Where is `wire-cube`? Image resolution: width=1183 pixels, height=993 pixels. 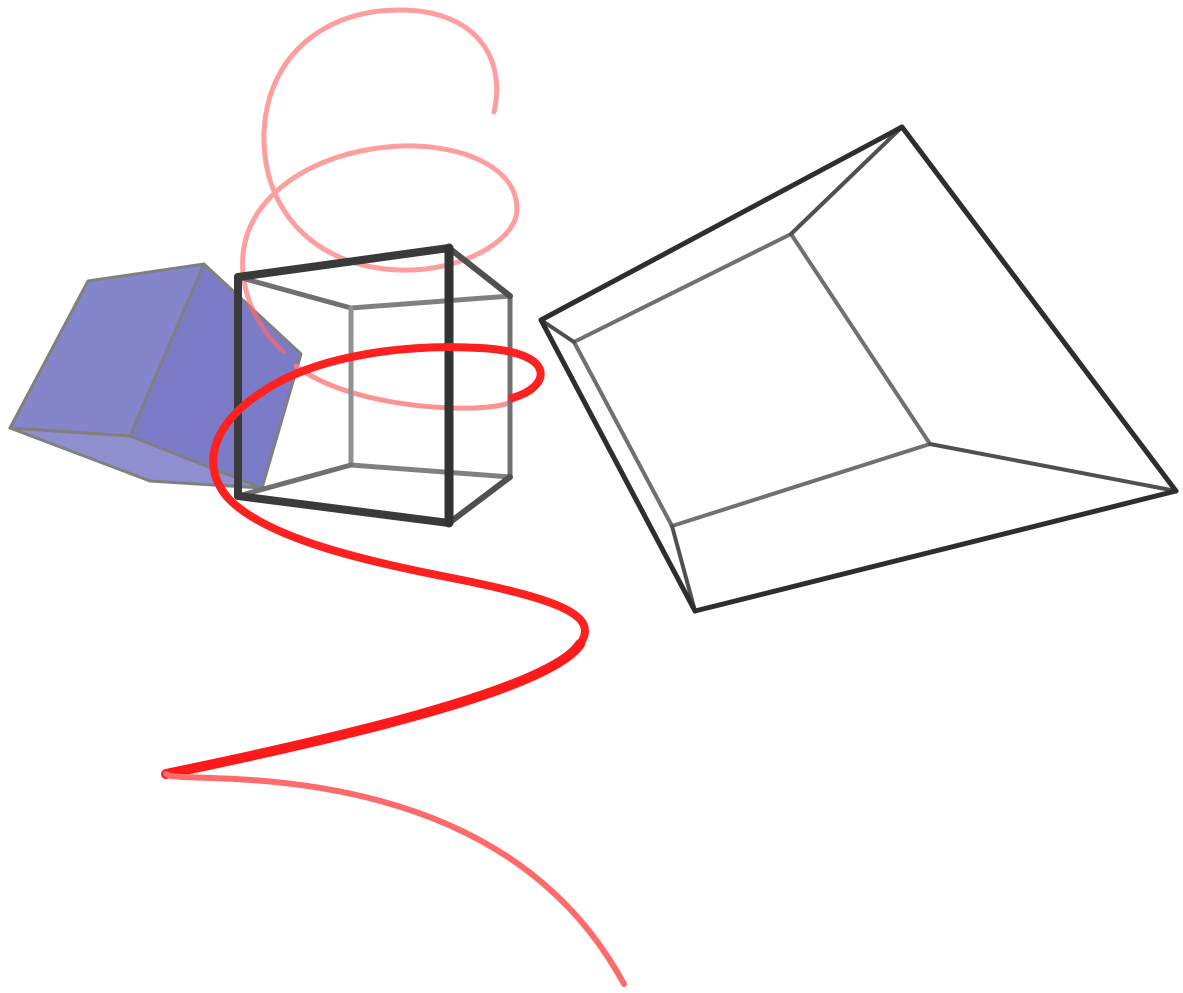 wire-cube is located at coordinates (373, 385).